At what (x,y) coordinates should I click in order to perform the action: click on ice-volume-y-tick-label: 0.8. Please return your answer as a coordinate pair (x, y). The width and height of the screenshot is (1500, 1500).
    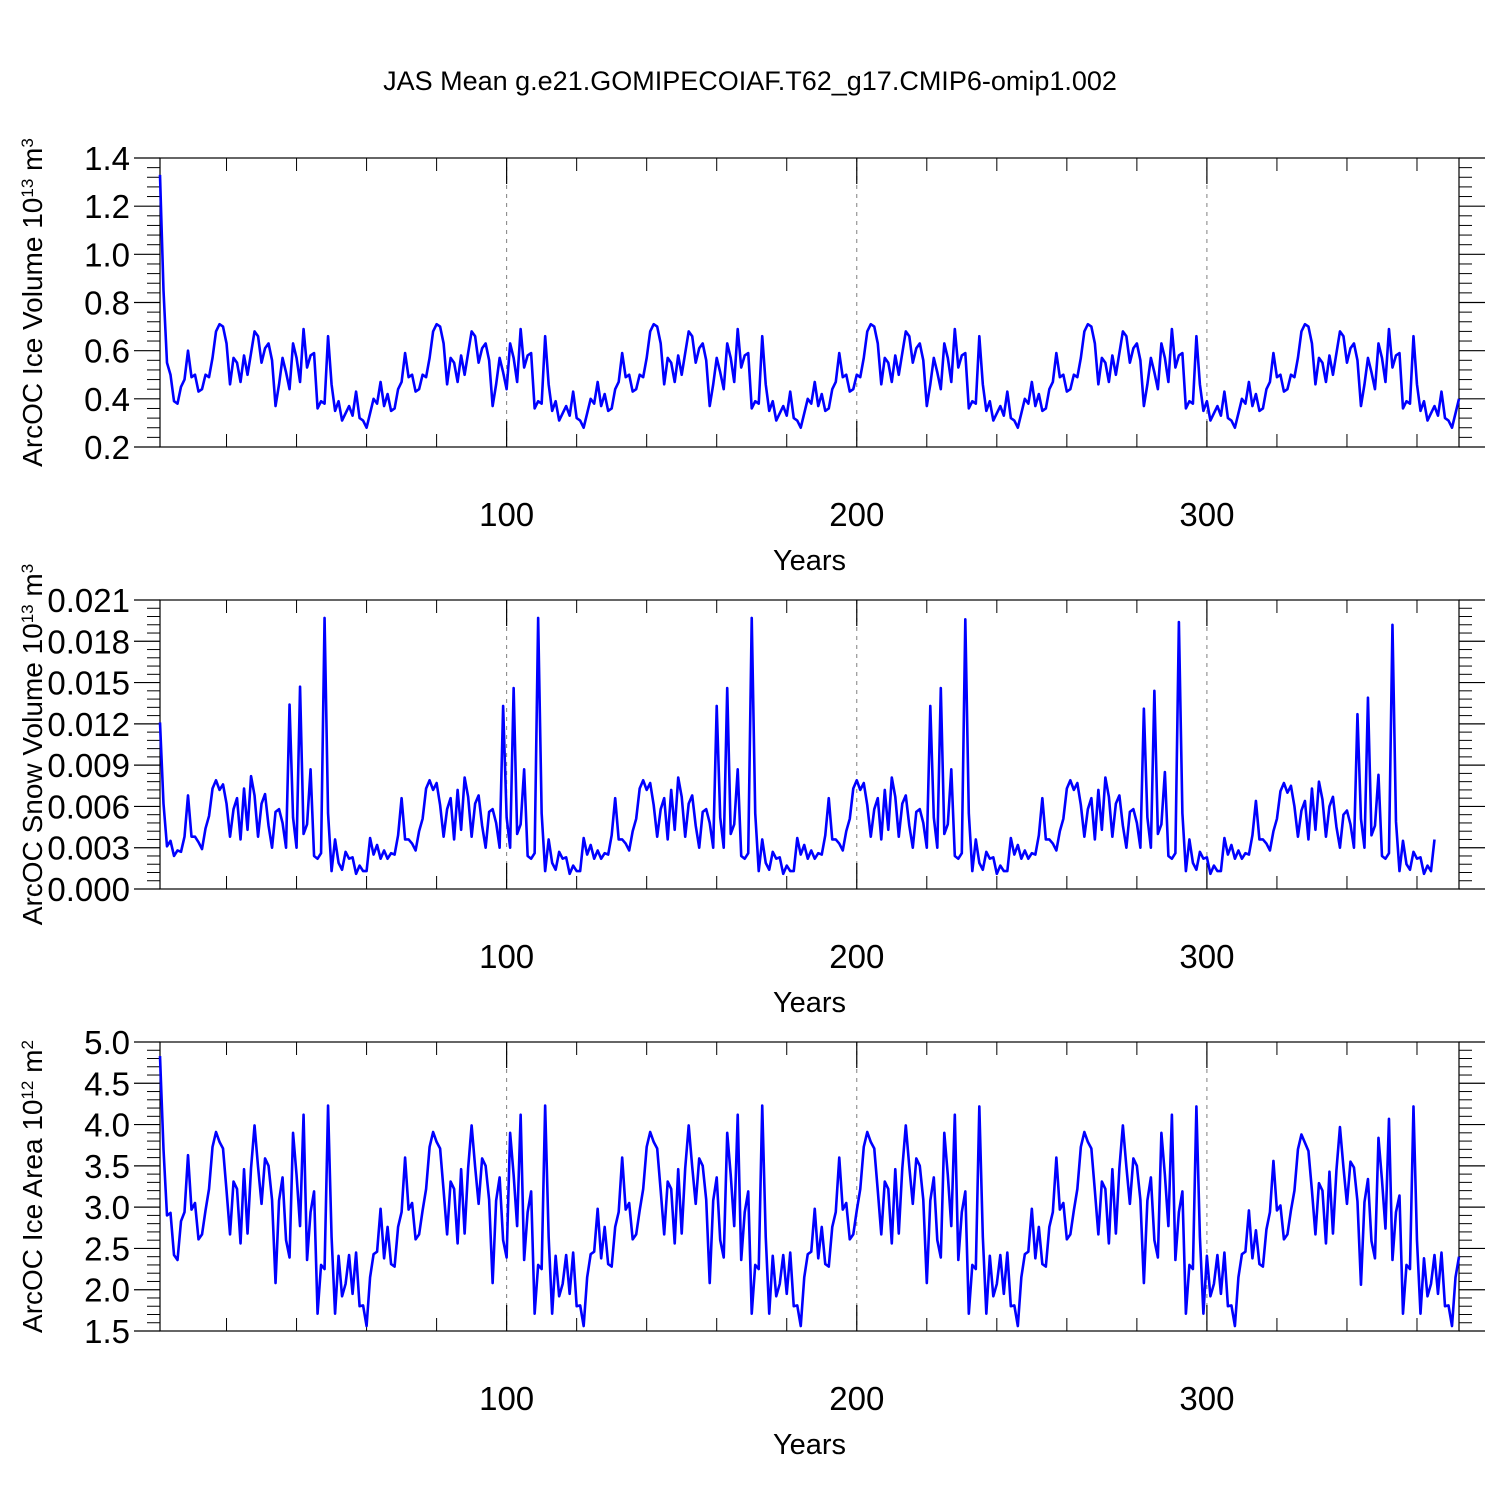
    Looking at the image, I should click on (107, 303).